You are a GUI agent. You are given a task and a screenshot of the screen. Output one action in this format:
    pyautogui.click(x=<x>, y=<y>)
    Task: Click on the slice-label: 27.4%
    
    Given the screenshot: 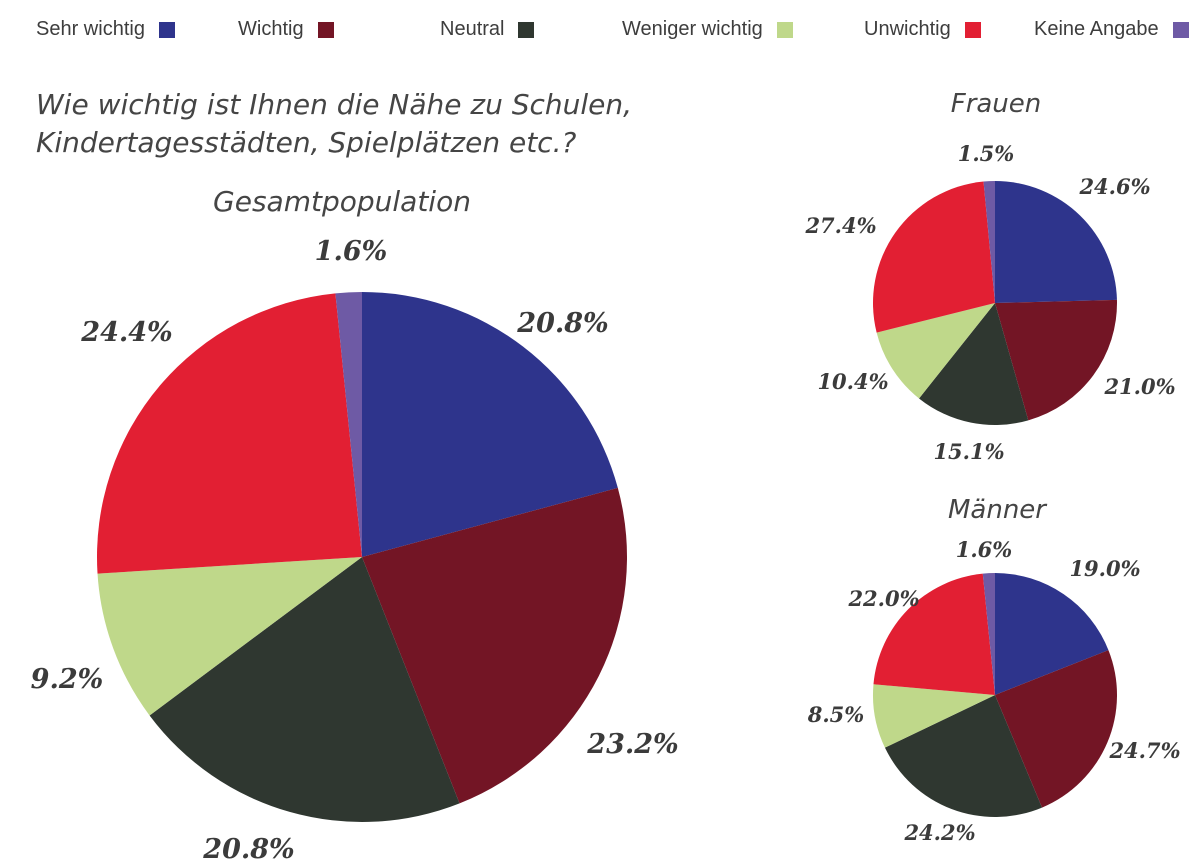 What is the action you would take?
    pyautogui.click(x=840, y=225)
    